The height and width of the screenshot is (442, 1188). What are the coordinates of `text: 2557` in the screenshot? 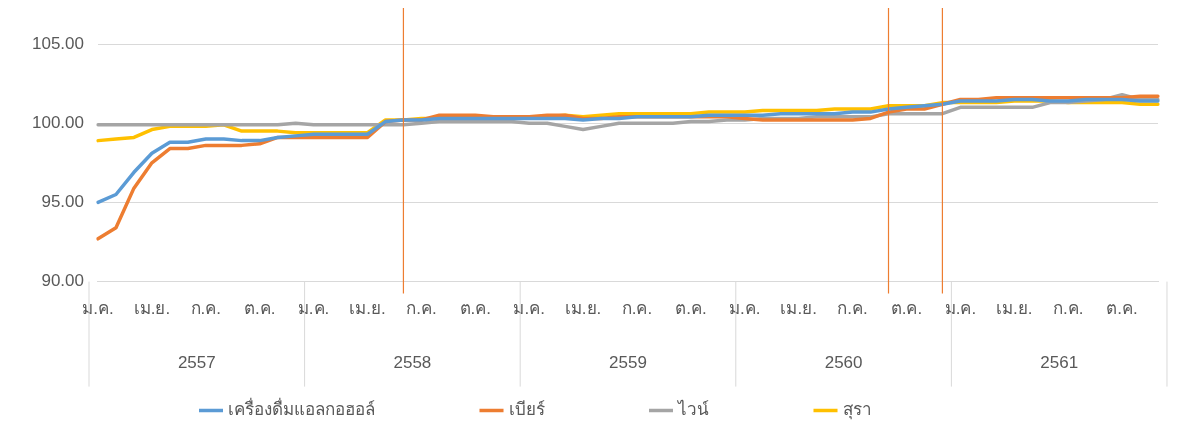 It's located at (196, 363).